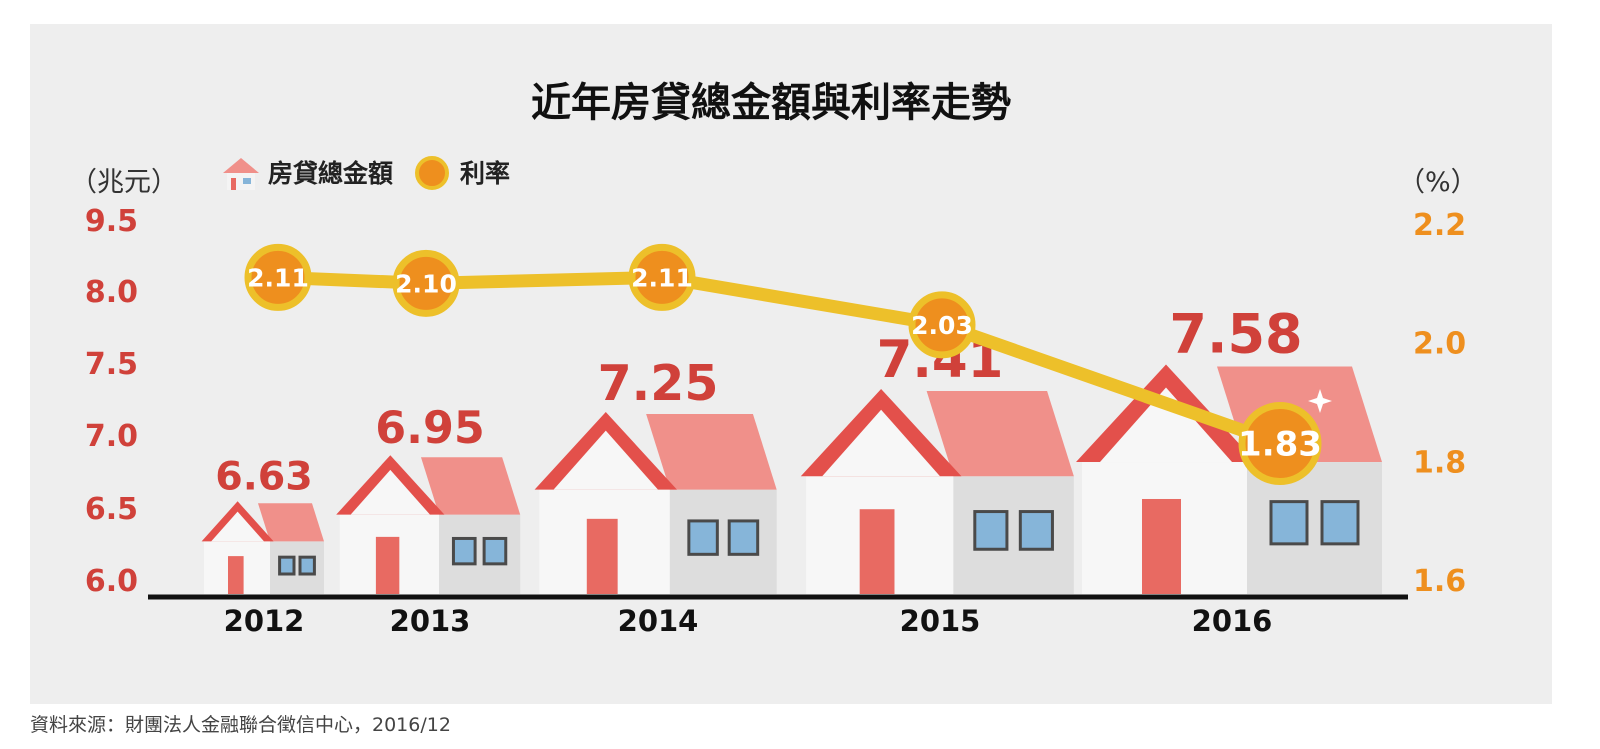  I want to click on legend: 房貸總金額 利率, so click(366, 173).